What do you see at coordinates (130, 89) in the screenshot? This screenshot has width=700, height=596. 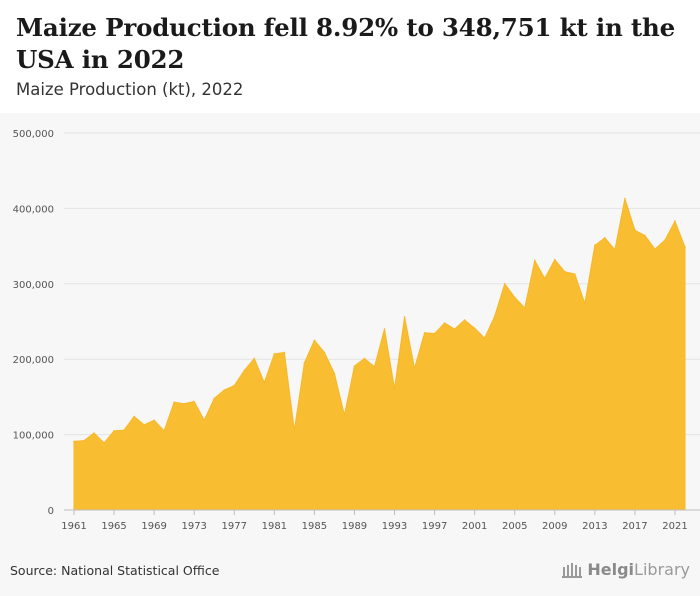 I see `chart-subtitle: Maize Production (kt), 2022` at bounding box center [130, 89].